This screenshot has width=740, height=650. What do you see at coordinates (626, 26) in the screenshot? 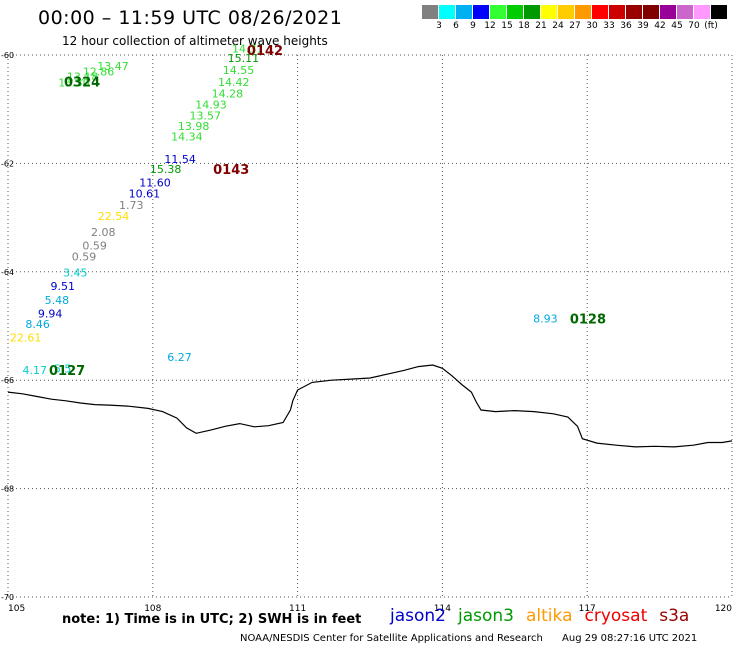
I see `colorbar-label: 36` at bounding box center [626, 26].